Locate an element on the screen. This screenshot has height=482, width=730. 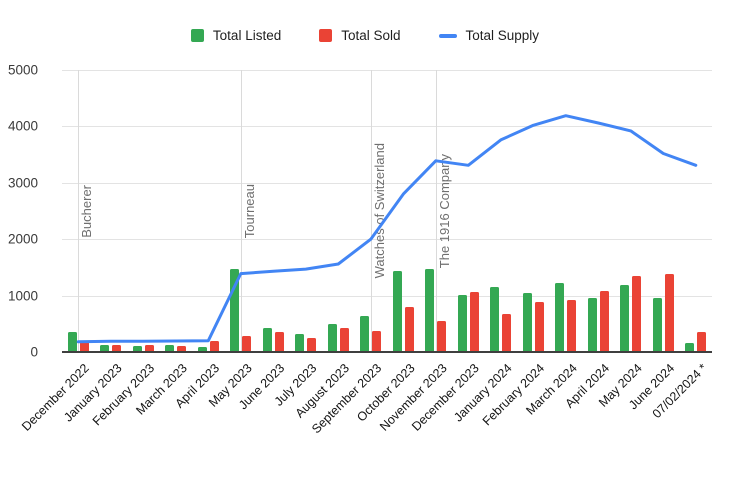
y-axis-label: 0 is located at coordinates (34, 352).